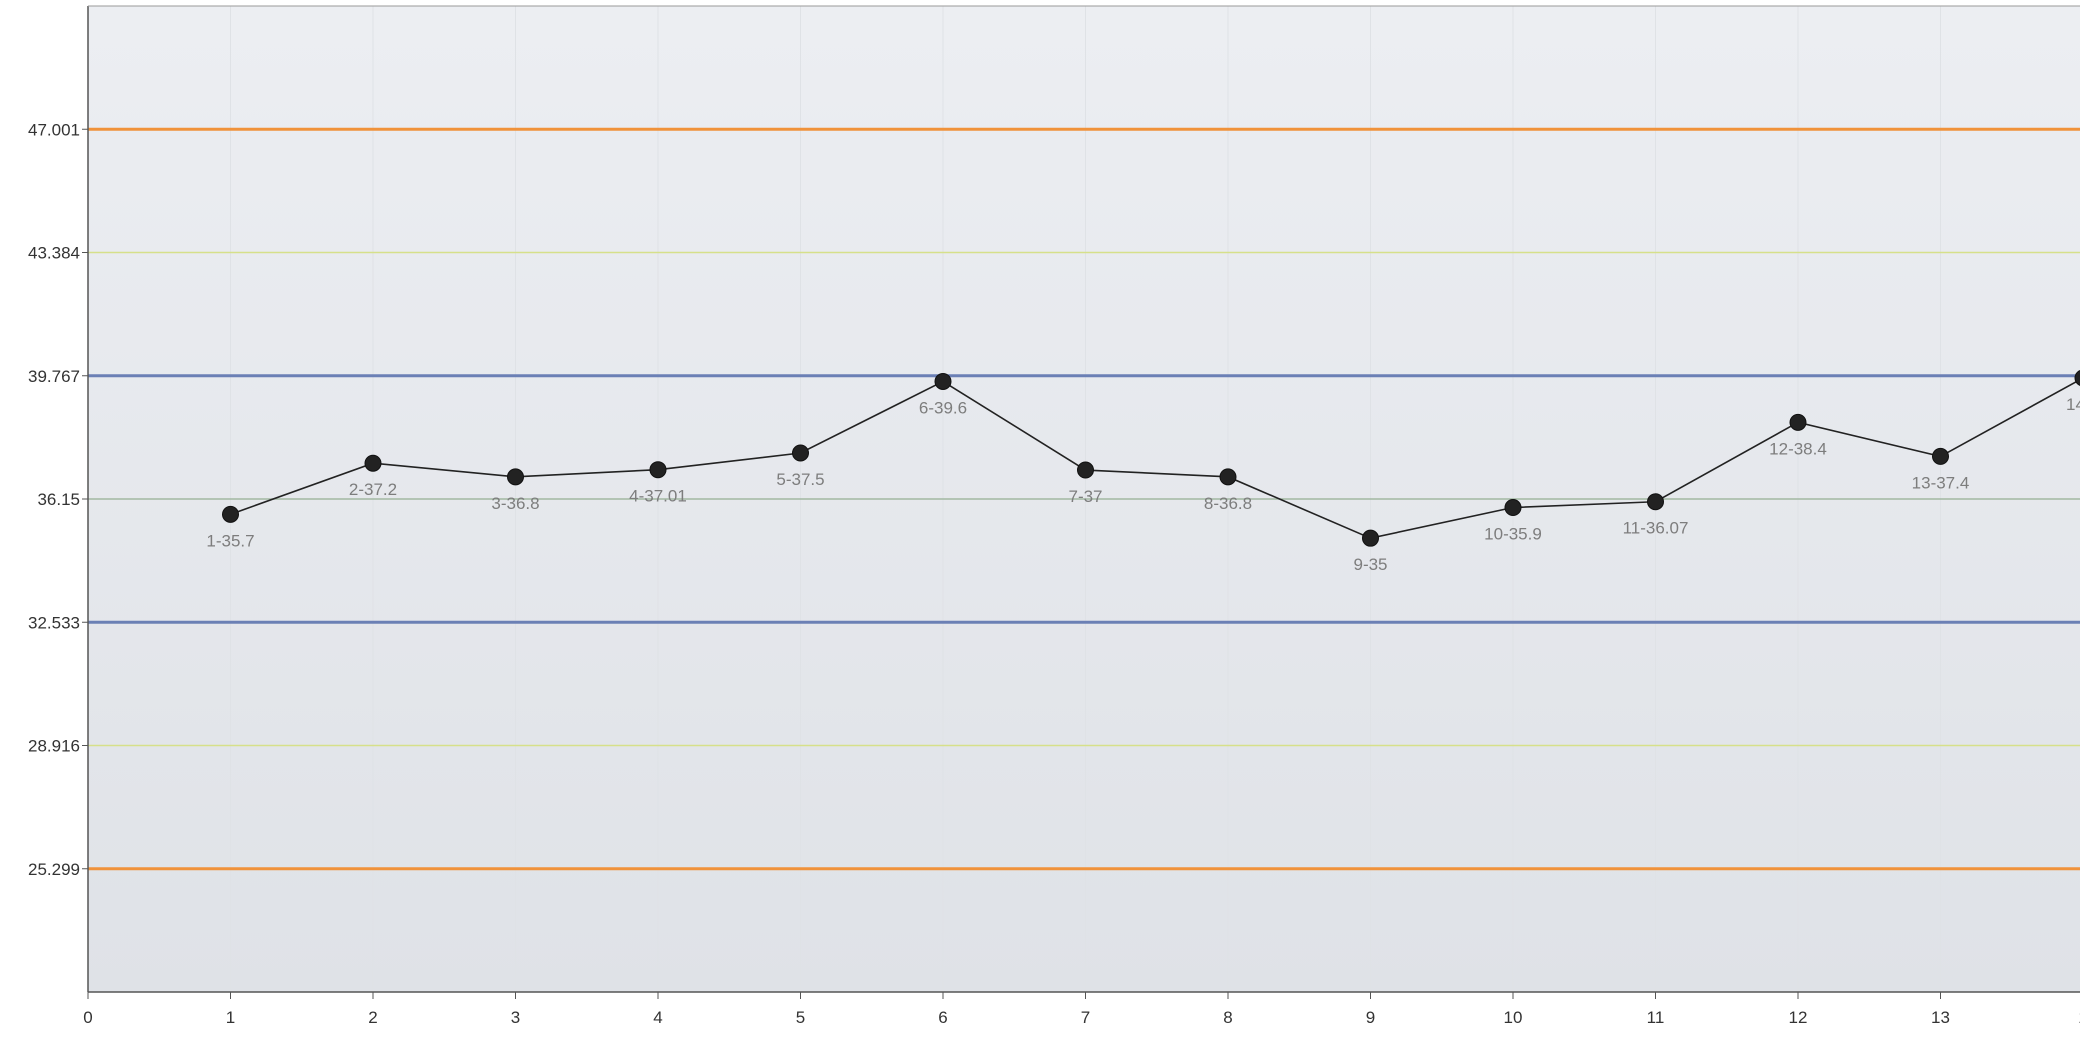 The width and height of the screenshot is (2080, 1040). What do you see at coordinates (1513, 1017) in the screenshot?
I see `x-tick-label: 10` at bounding box center [1513, 1017].